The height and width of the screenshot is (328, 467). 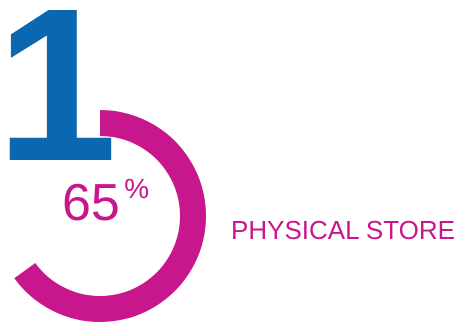 What do you see at coordinates (91, 203) in the screenshot?
I see `percent-value: 65` at bounding box center [91, 203].